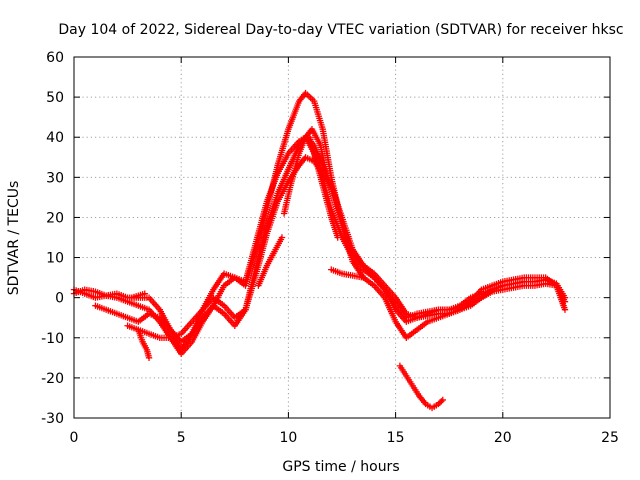 The width and height of the screenshot is (640, 480). What do you see at coordinates (396, 438) in the screenshot?
I see `x-tick-label: 15` at bounding box center [396, 438].